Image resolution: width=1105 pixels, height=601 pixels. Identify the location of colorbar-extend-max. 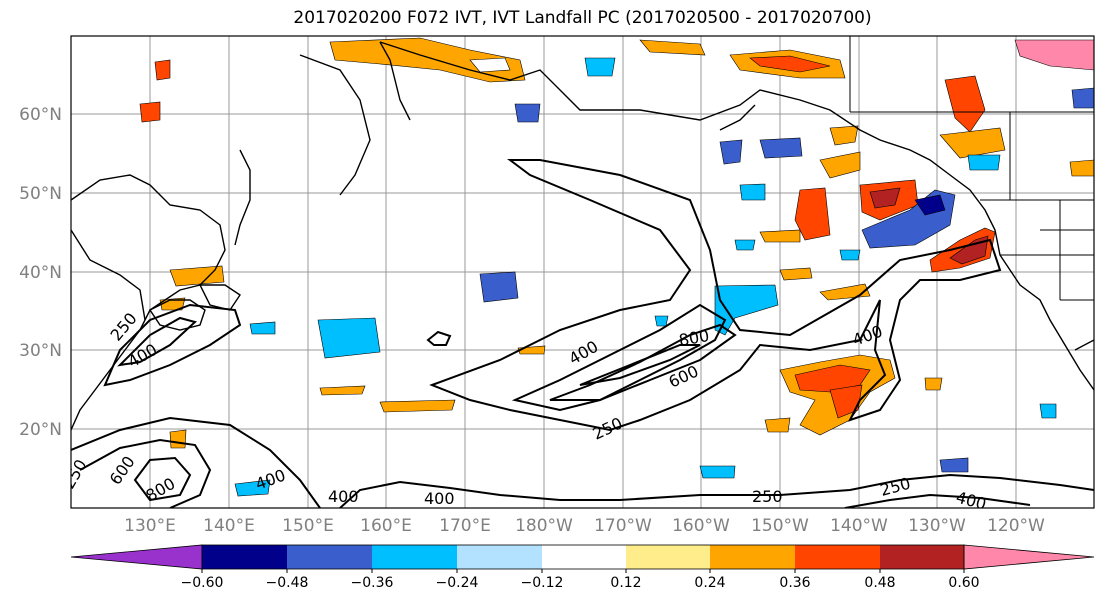
(1029, 557).